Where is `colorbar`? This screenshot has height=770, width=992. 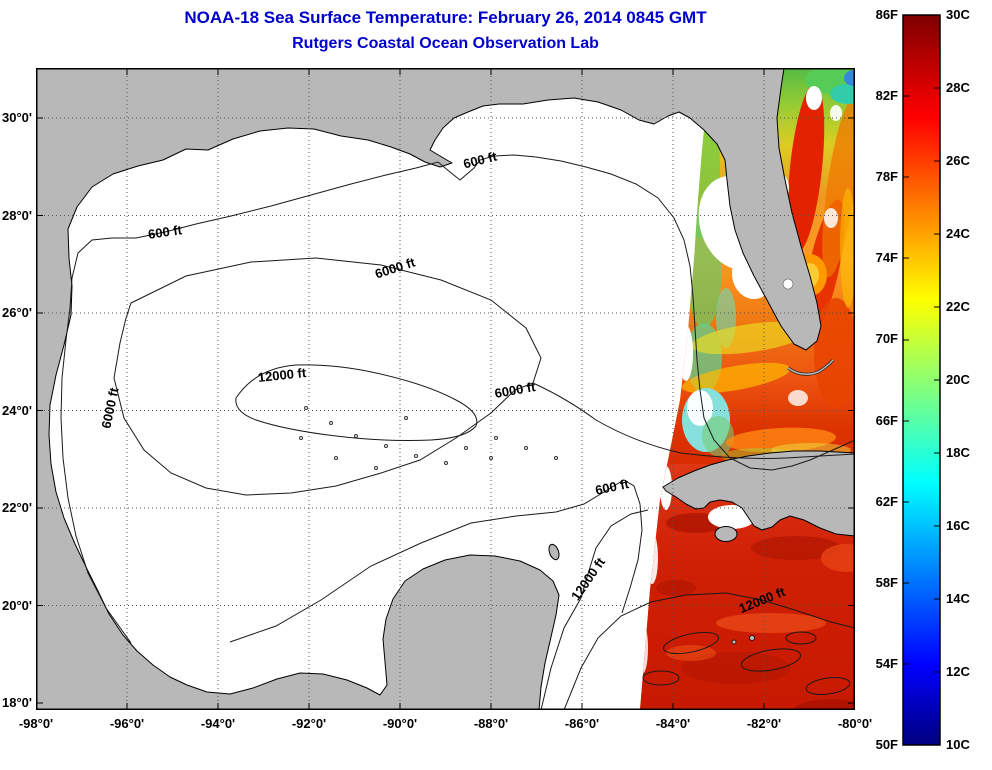 colorbar is located at coordinates (921, 380).